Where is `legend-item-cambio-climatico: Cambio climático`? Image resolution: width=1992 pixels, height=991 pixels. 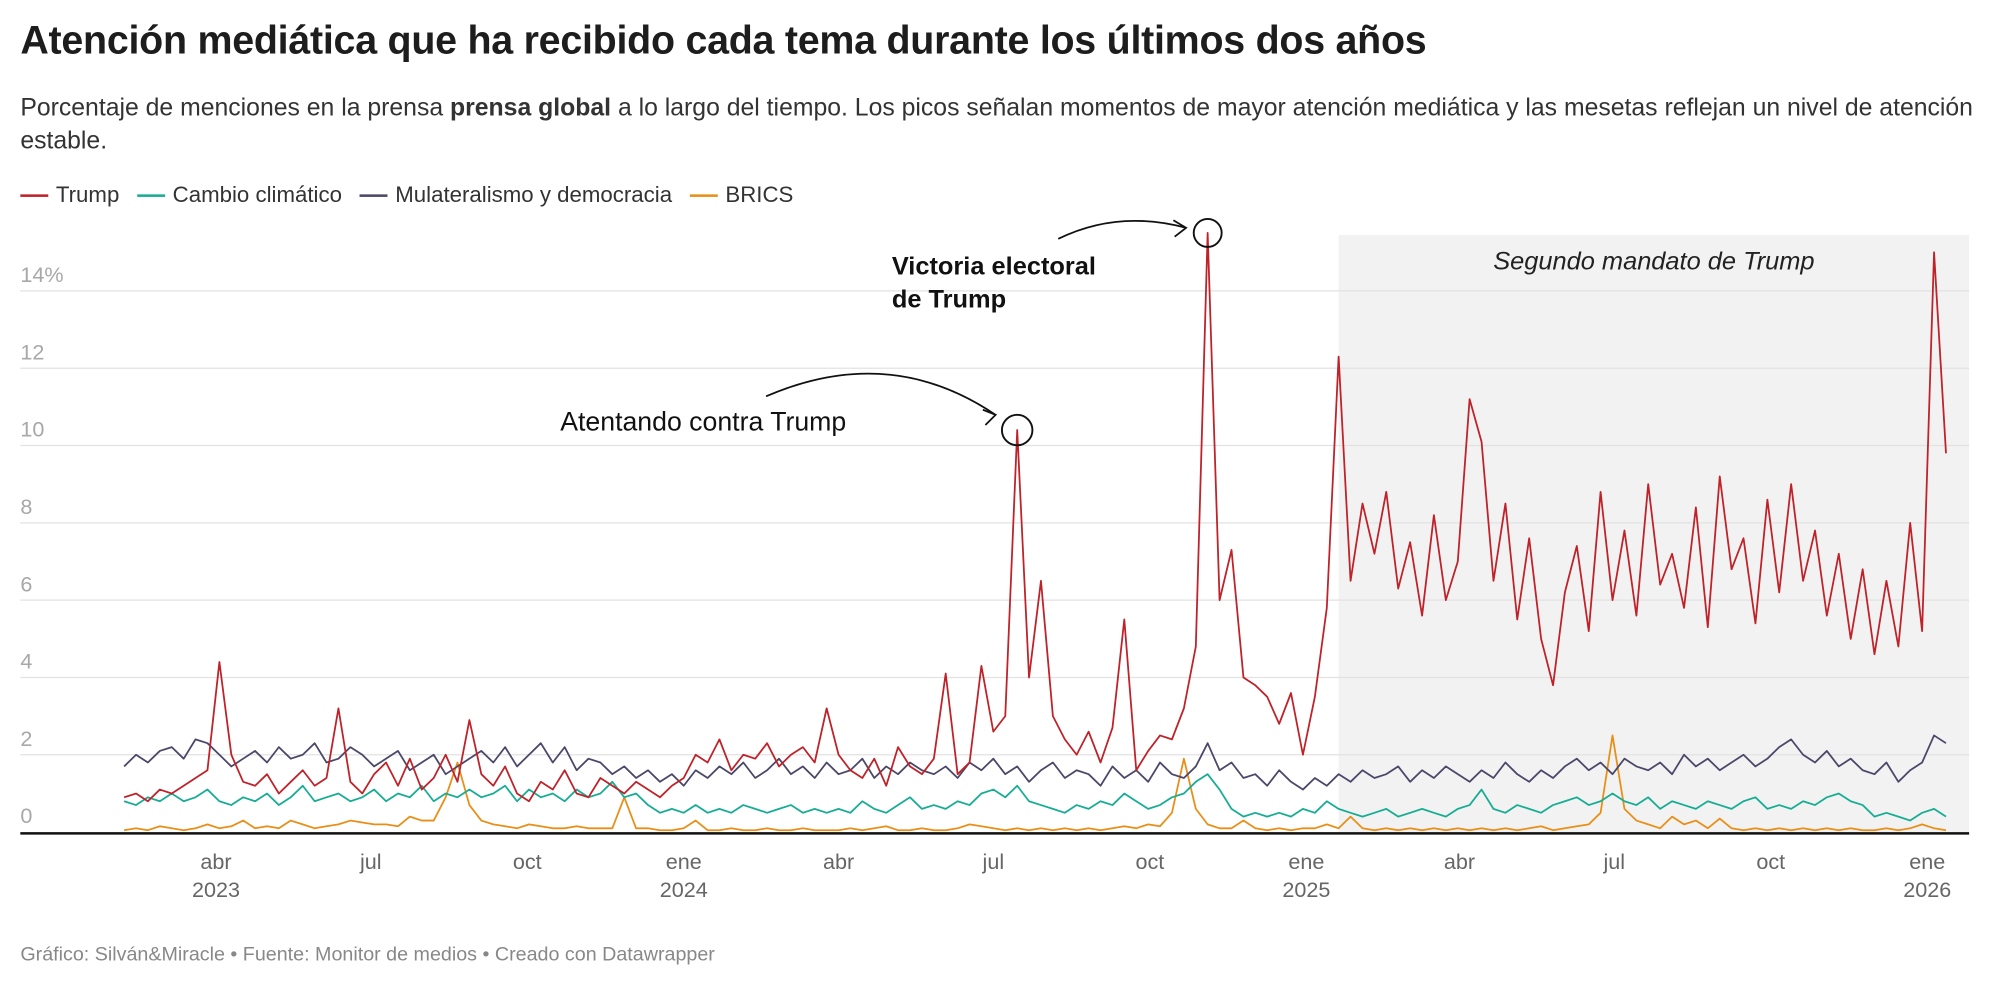 legend-item-cambio-climatico: Cambio climático is located at coordinates (239, 195).